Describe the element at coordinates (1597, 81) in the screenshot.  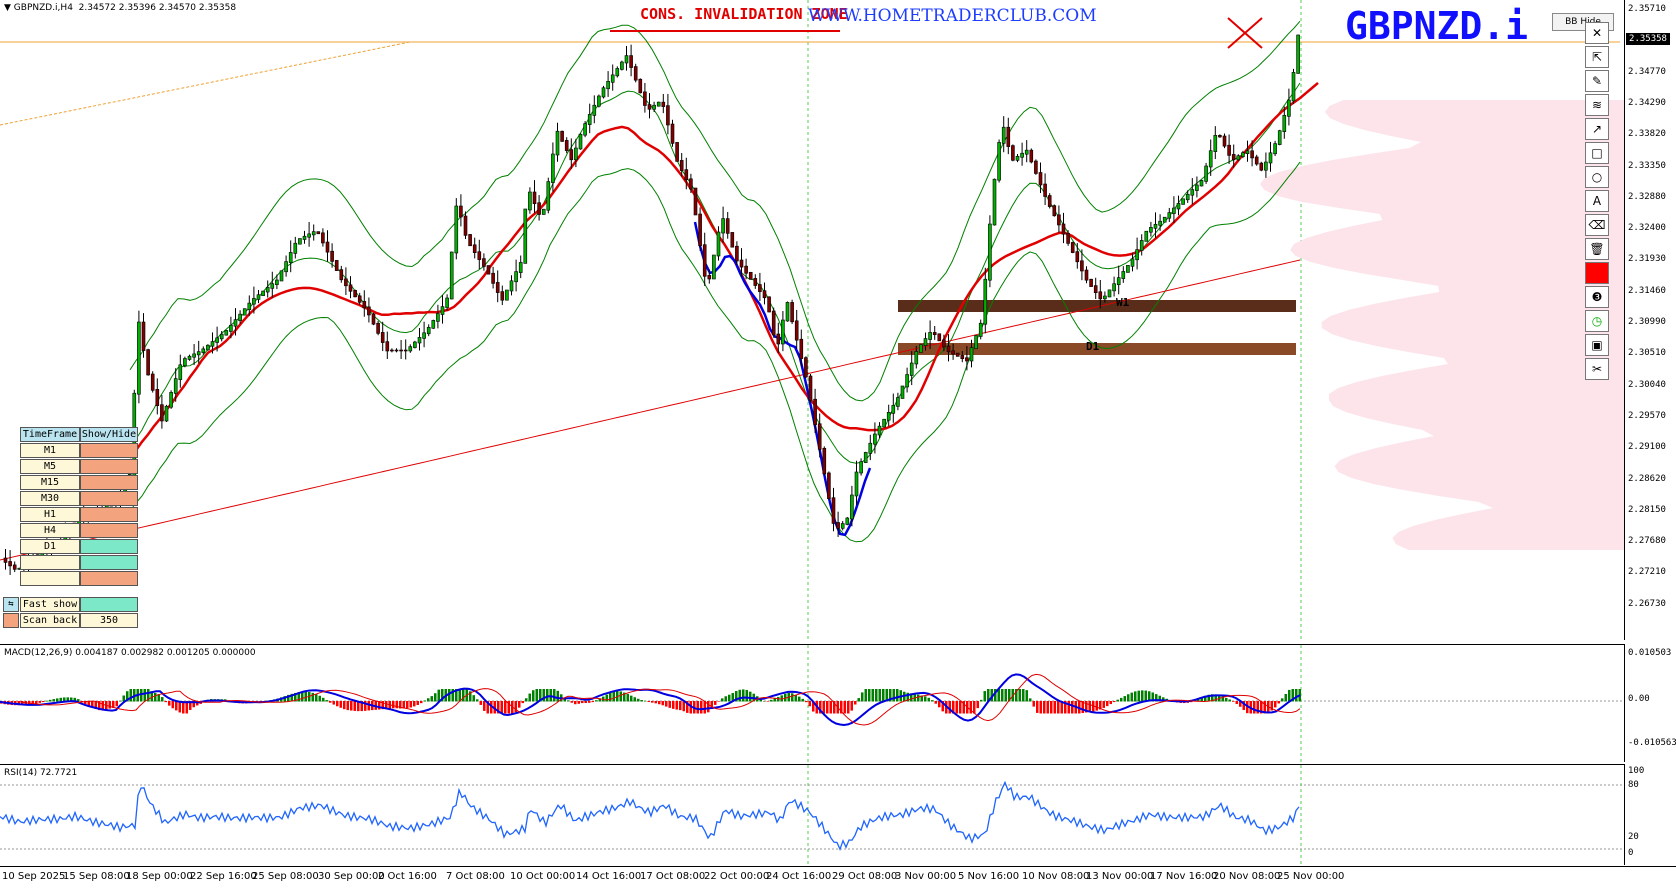
I see `pencil-icon: ✎` at that location.